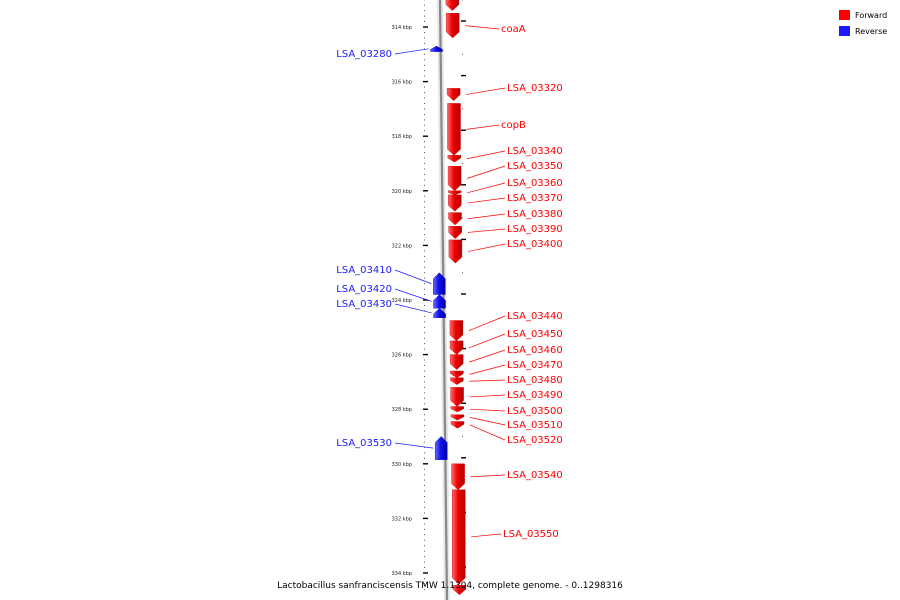 This screenshot has height=600, width=900. What do you see at coordinates (535, 365) in the screenshot?
I see `gene-lsa_03470-label: LSA_03470` at bounding box center [535, 365].